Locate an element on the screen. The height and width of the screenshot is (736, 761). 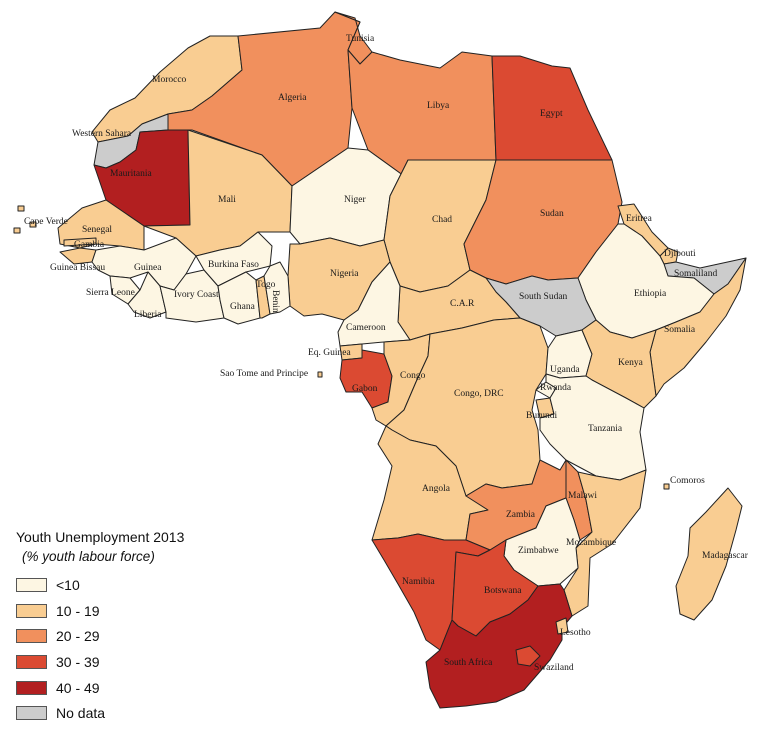
label-ethiopia: Ethiopia is located at coordinates (650, 294).